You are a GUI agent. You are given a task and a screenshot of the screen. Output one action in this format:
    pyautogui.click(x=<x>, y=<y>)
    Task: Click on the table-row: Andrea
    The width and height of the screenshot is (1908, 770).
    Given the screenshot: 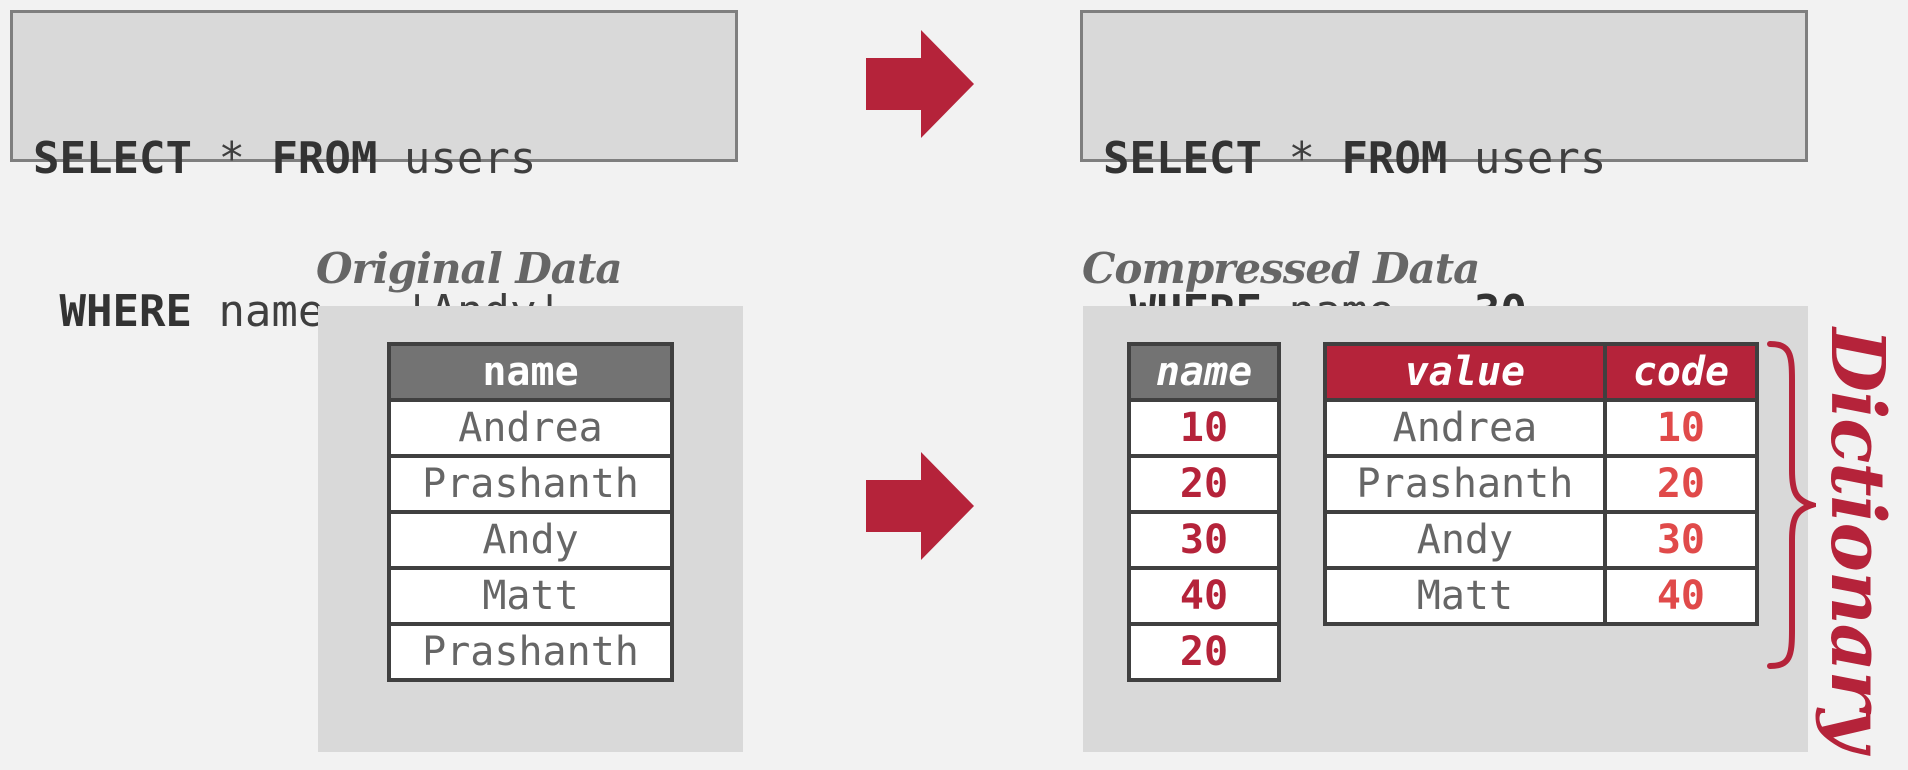 What is the action you would take?
    pyautogui.click(x=530, y=428)
    